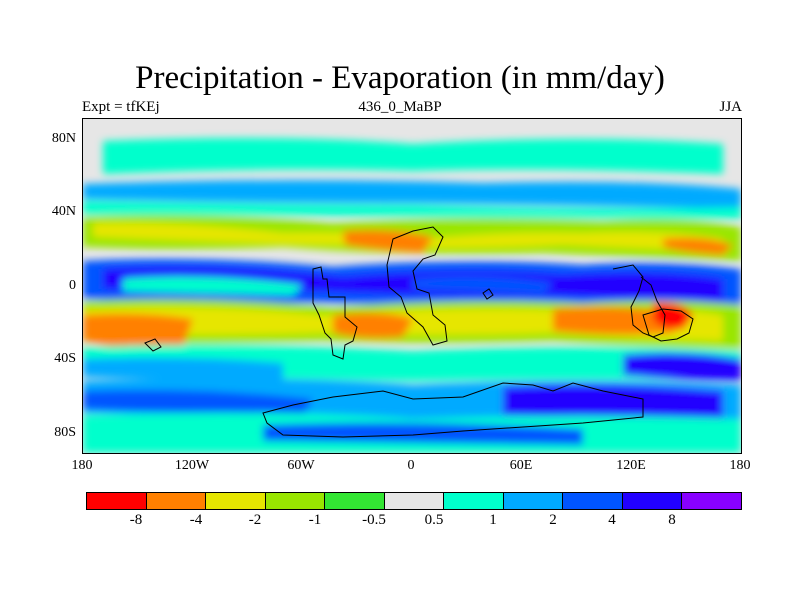 This screenshot has height=600, width=800. What do you see at coordinates (374, 520) in the screenshot?
I see `colorbar-label: -0.5` at bounding box center [374, 520].